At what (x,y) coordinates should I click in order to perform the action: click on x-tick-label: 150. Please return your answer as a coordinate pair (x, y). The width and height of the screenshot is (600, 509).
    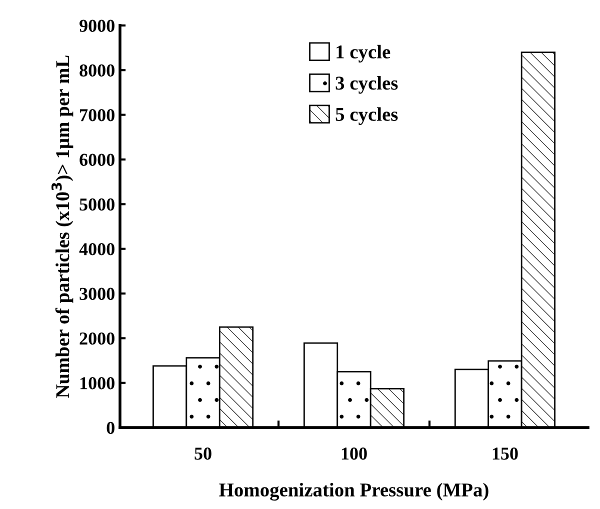
    Looking at the image, I should click on (505, 454).